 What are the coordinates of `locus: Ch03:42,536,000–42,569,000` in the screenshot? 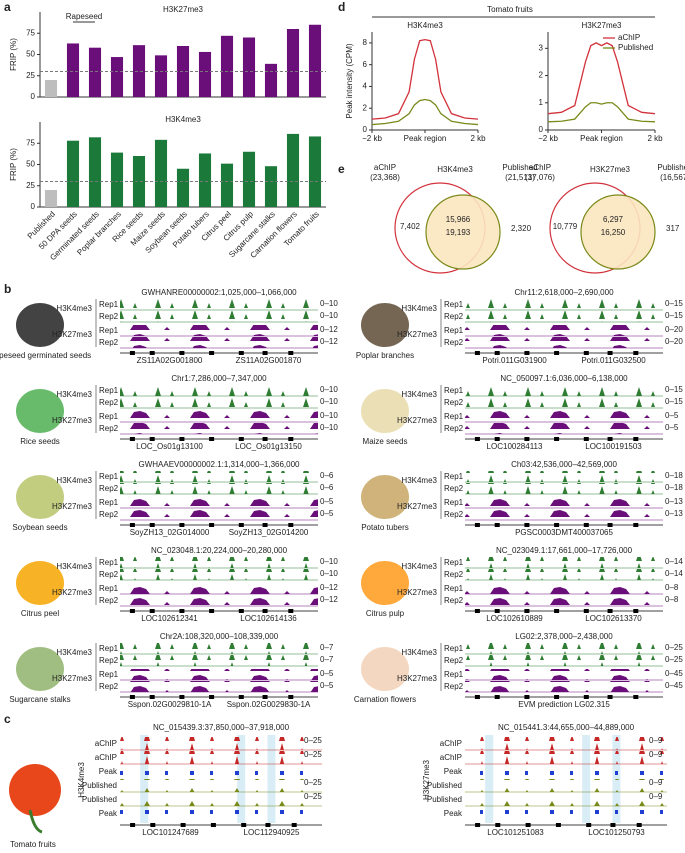 It's located at (564, 464).